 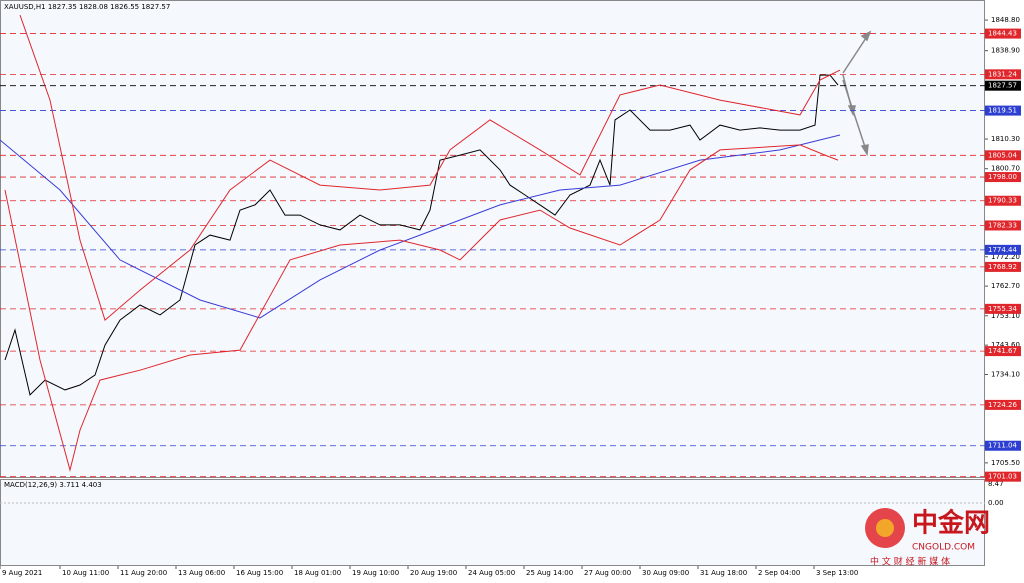 What do you see at coordinates (996, 484) in the screenshot?
I see `macd-tick: 8.47` at bounding box center [996, 484].